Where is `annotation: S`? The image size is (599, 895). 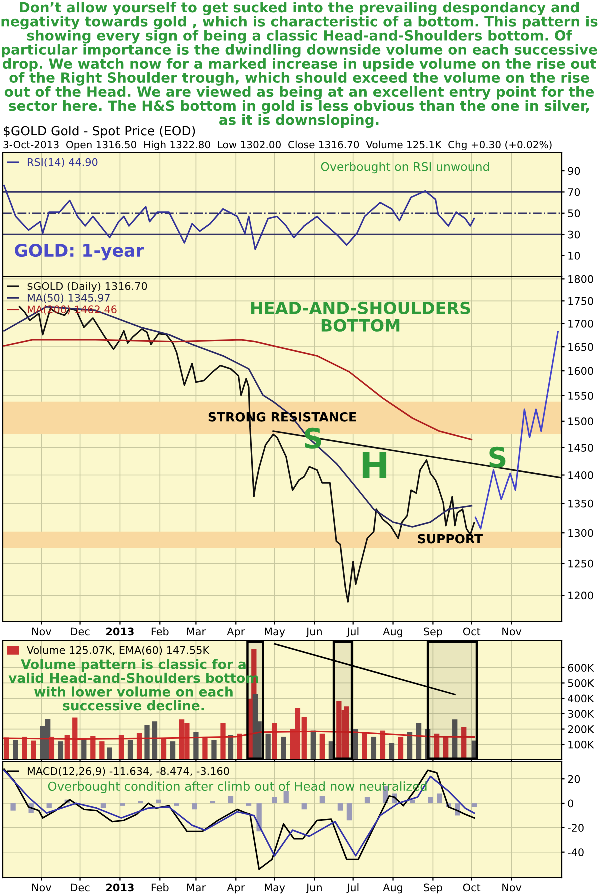 annotation: S is located at coordinates (498, 457).